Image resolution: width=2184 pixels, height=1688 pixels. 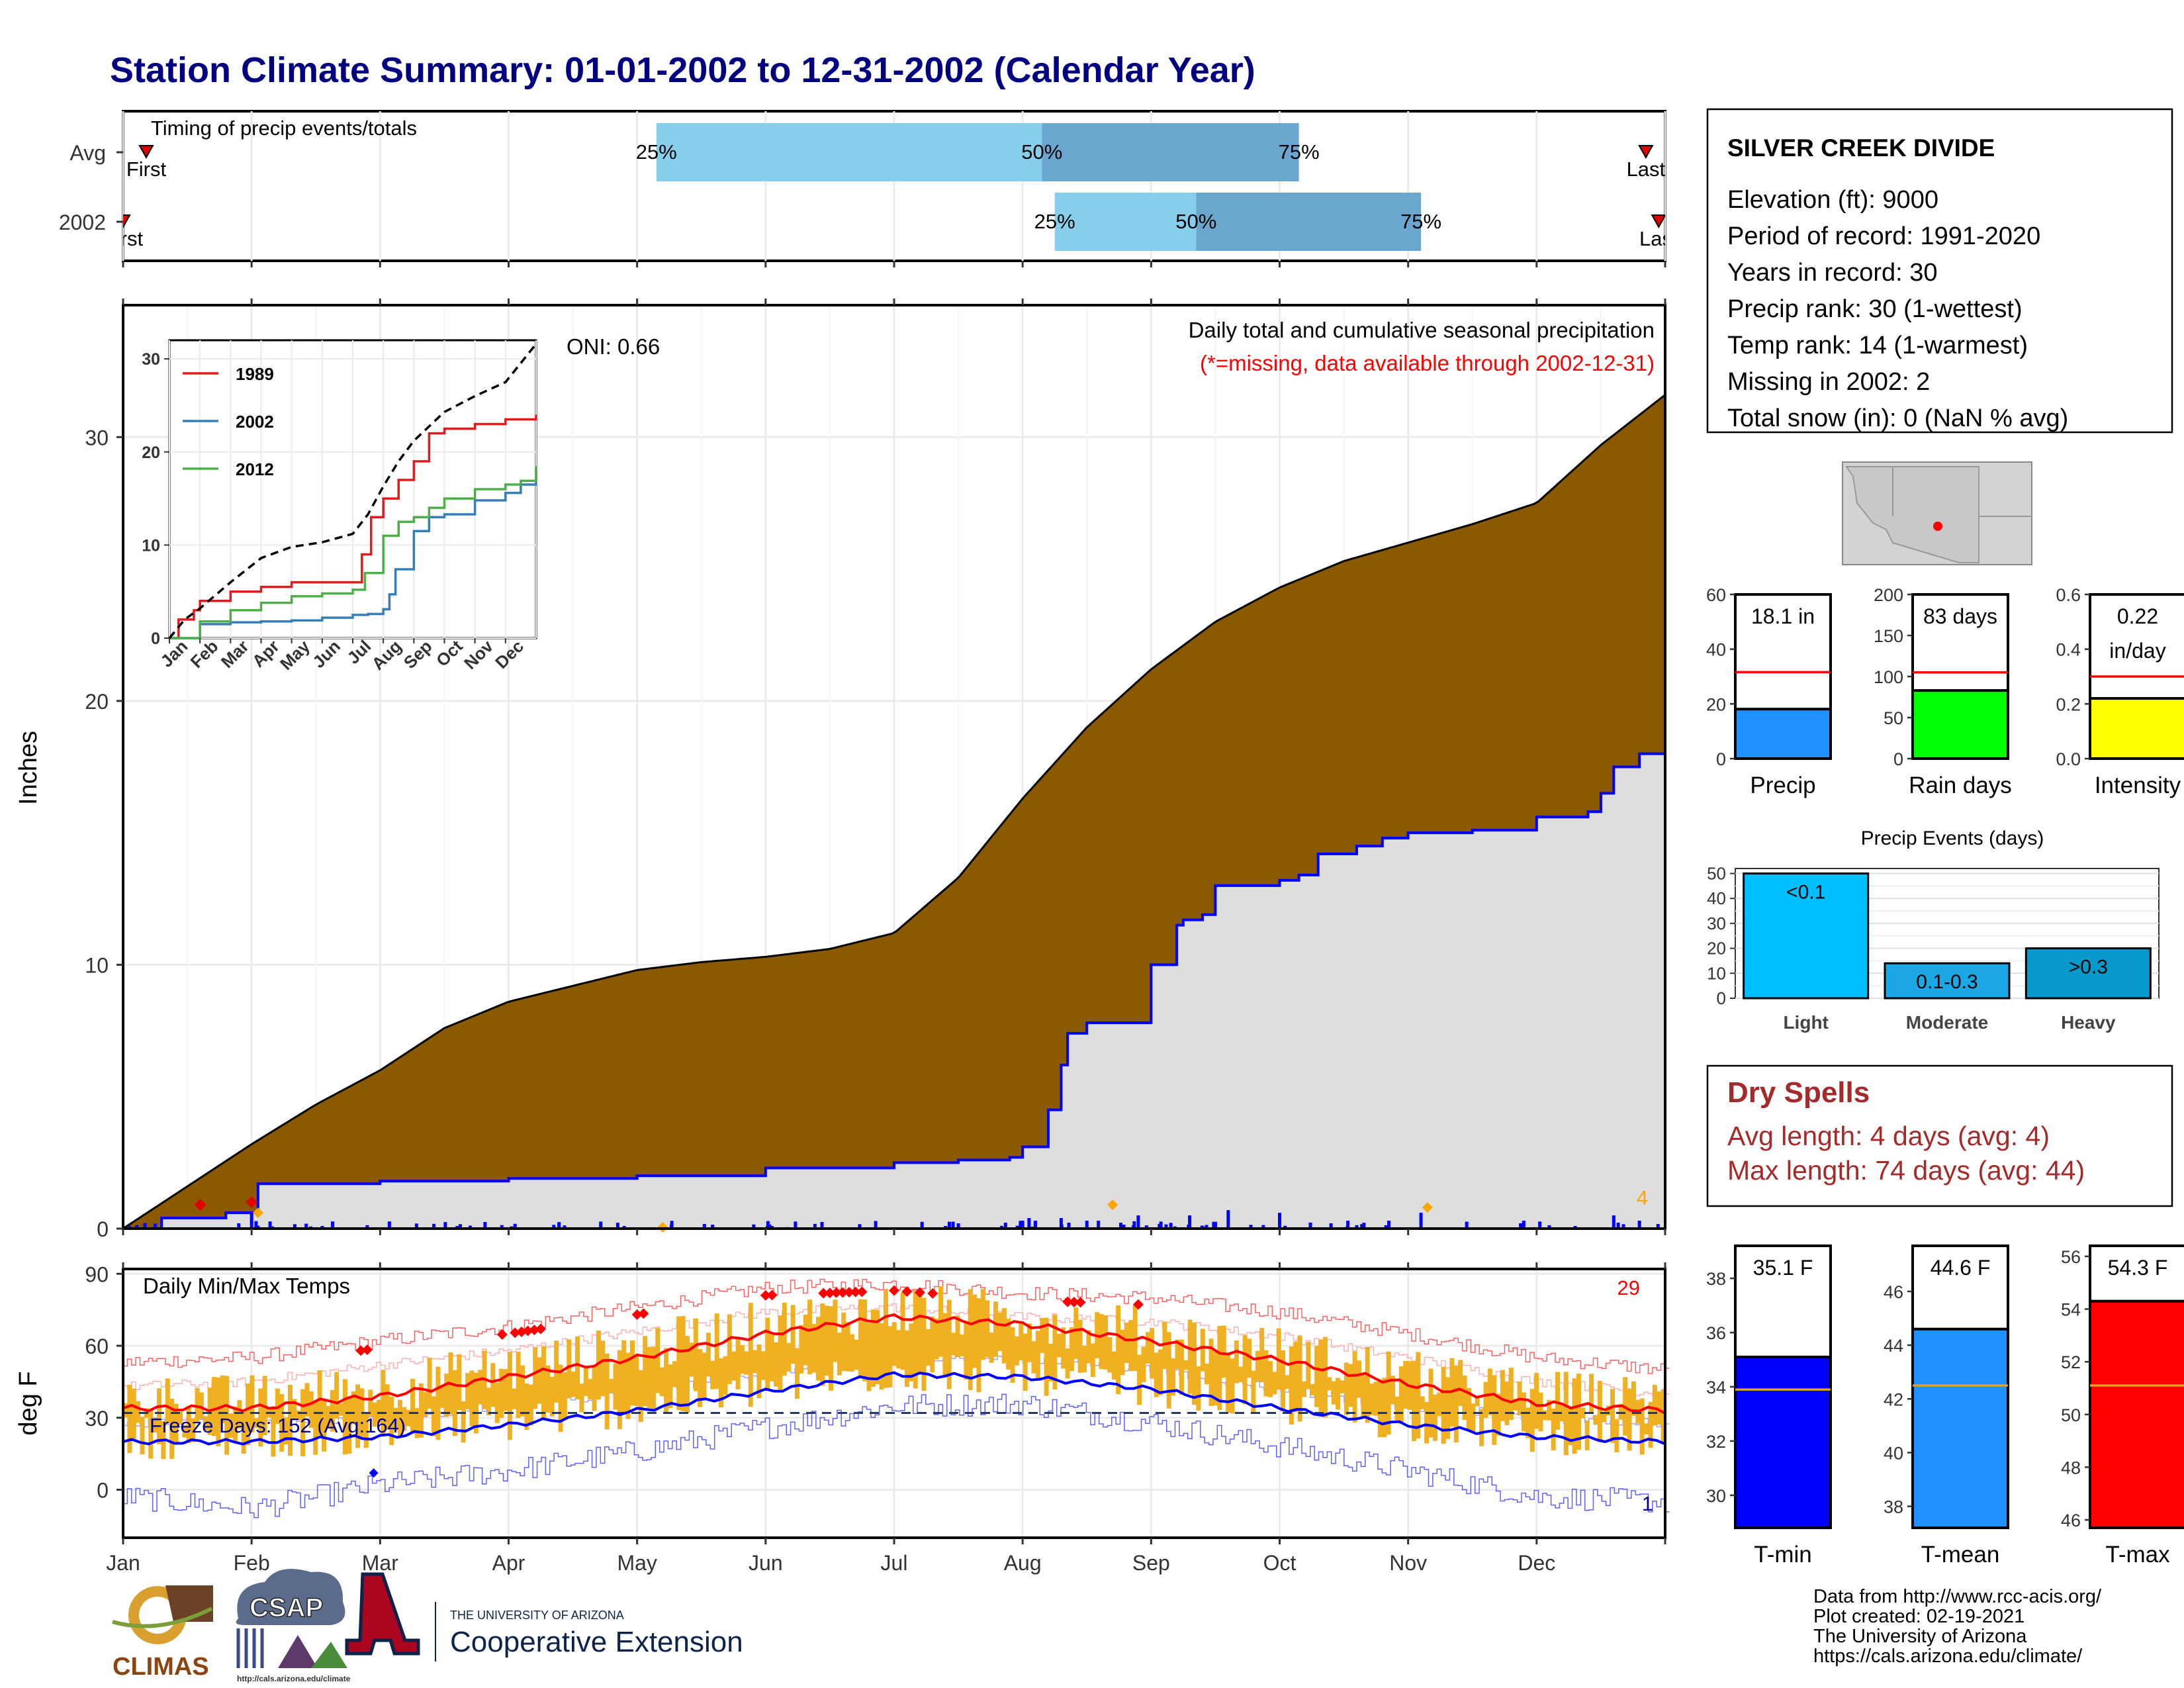 I want to click on footer-line: Data from http://www.rcc-acis.org/, so click(x=1957, y=1596).